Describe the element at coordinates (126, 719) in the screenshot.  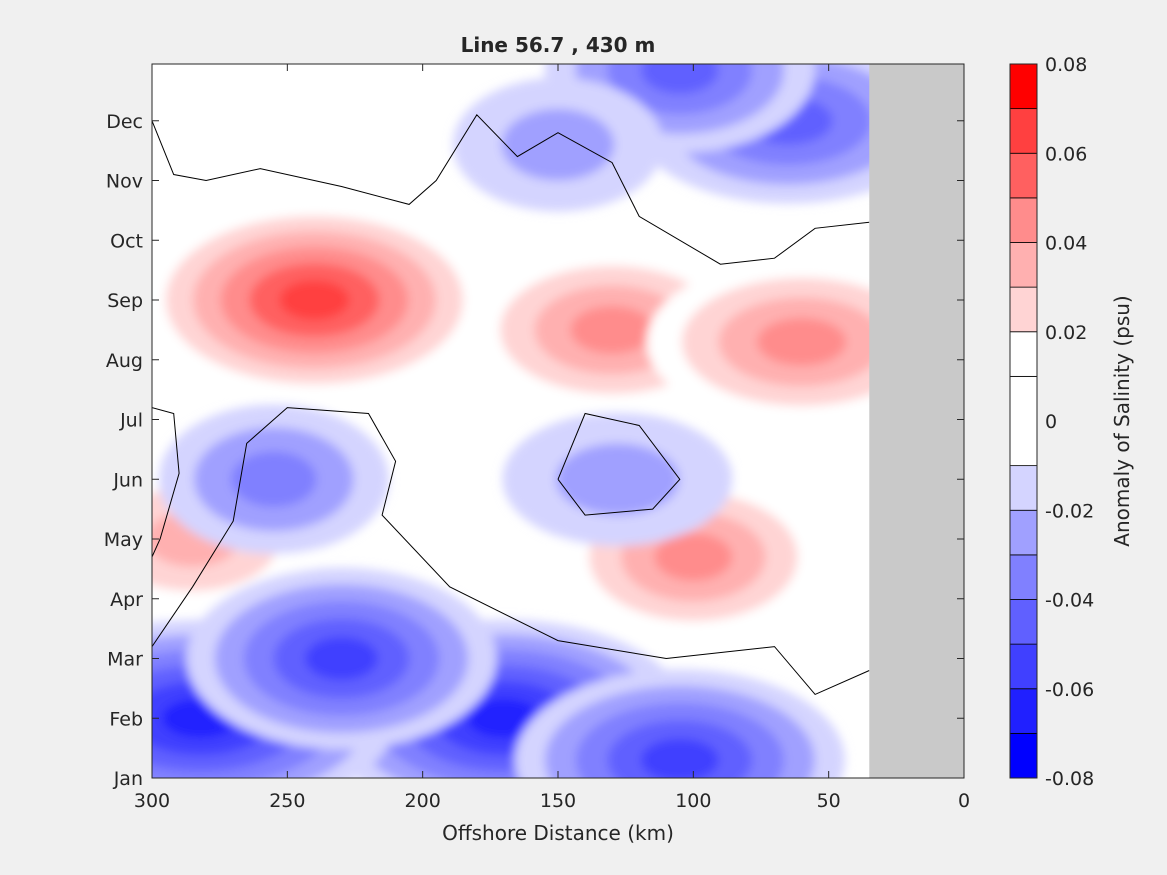
I see `y-tick-label: Feb` at that location.